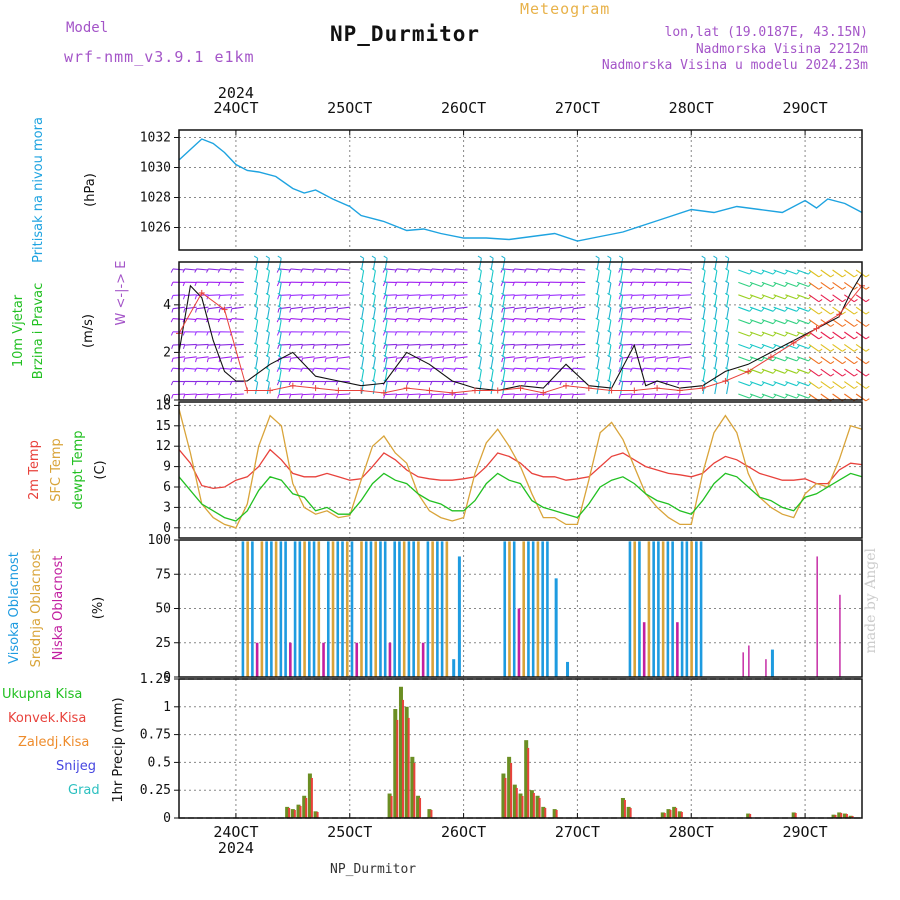 The image size is (900, 900). Describe the element at coordinates (167, 400) in the screenshot. I see `y-tick-label: 0` at that location.